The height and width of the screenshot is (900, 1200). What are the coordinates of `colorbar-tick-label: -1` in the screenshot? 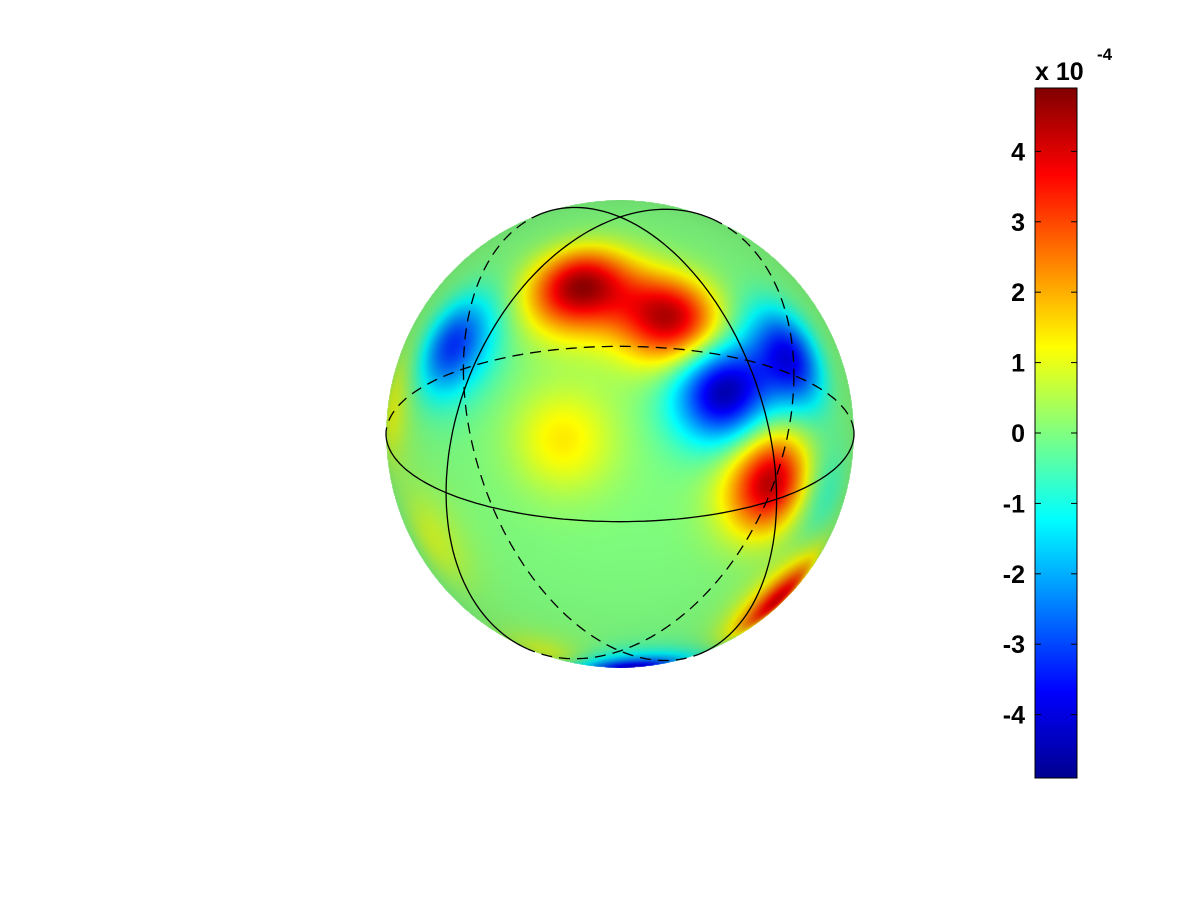 It's located at (1014, 504).